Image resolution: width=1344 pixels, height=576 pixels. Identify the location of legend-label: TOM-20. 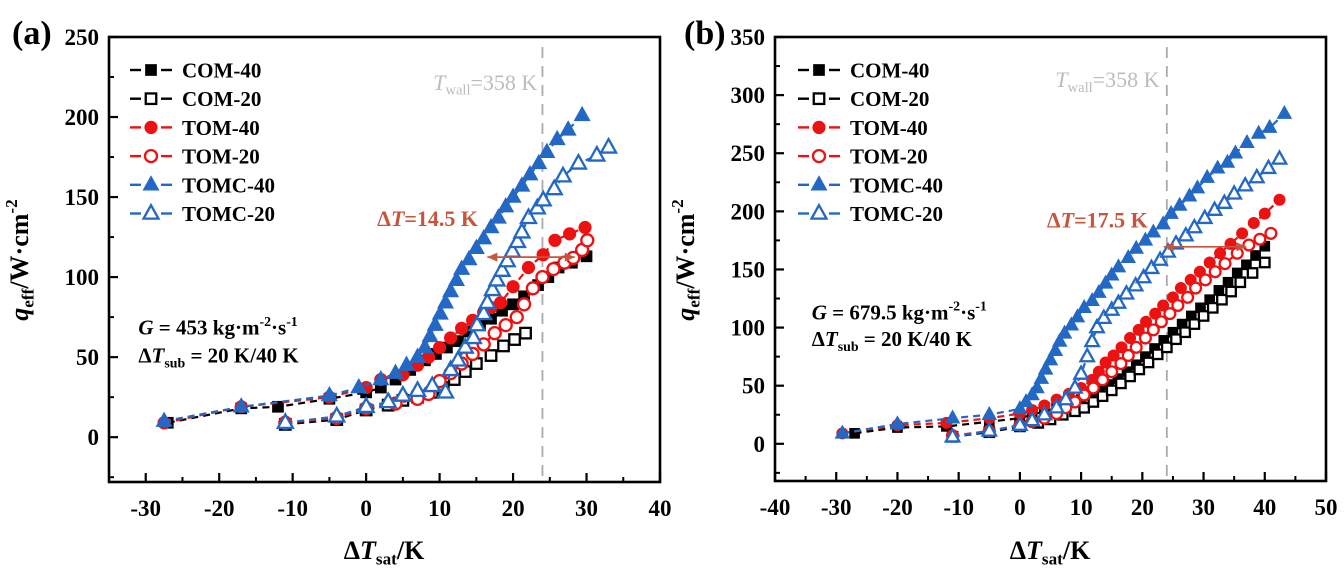
(221, 157).